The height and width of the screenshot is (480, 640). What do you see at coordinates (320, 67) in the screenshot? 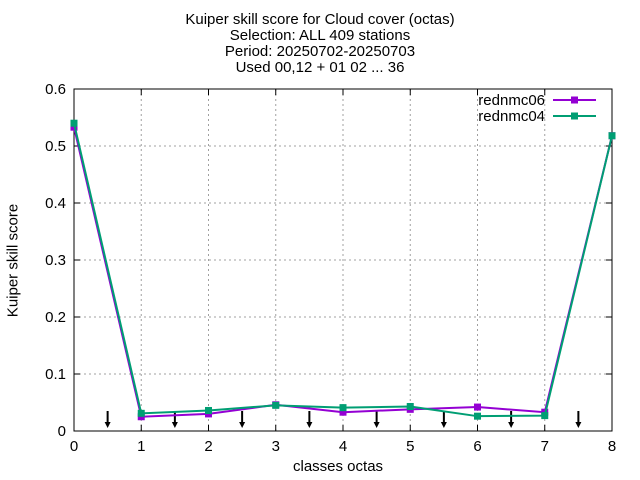
I see `chart-title-line-4: Used 00,12 + 01 02 ... 36` at bounding box center [320, 67].